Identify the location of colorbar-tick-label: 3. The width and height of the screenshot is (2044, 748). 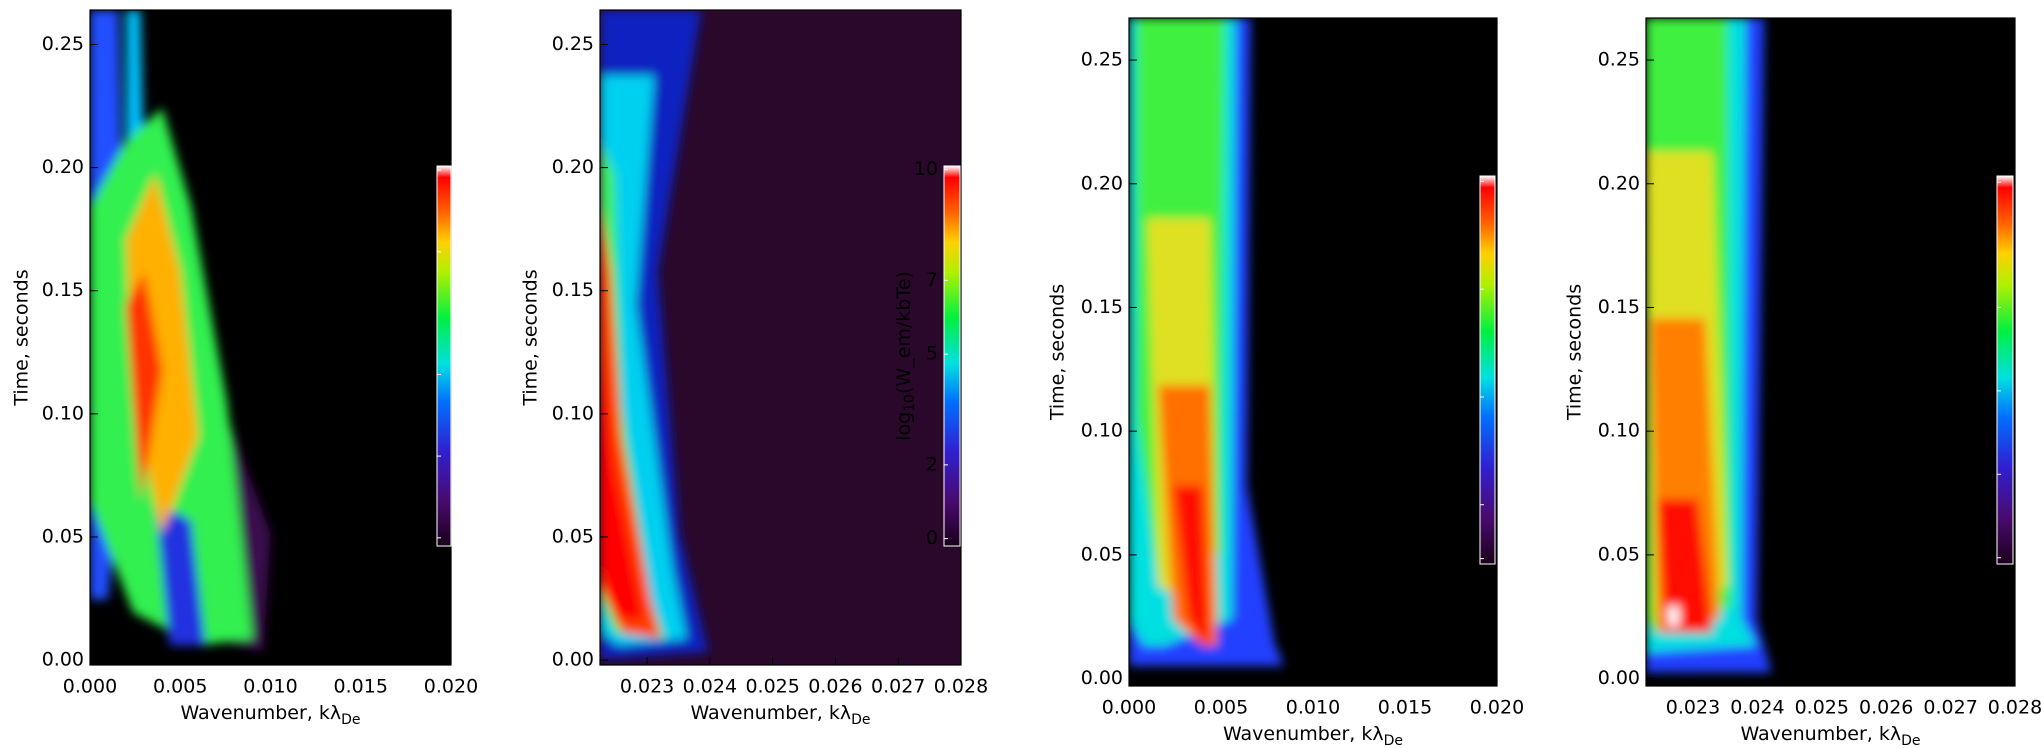
(1468, 396).